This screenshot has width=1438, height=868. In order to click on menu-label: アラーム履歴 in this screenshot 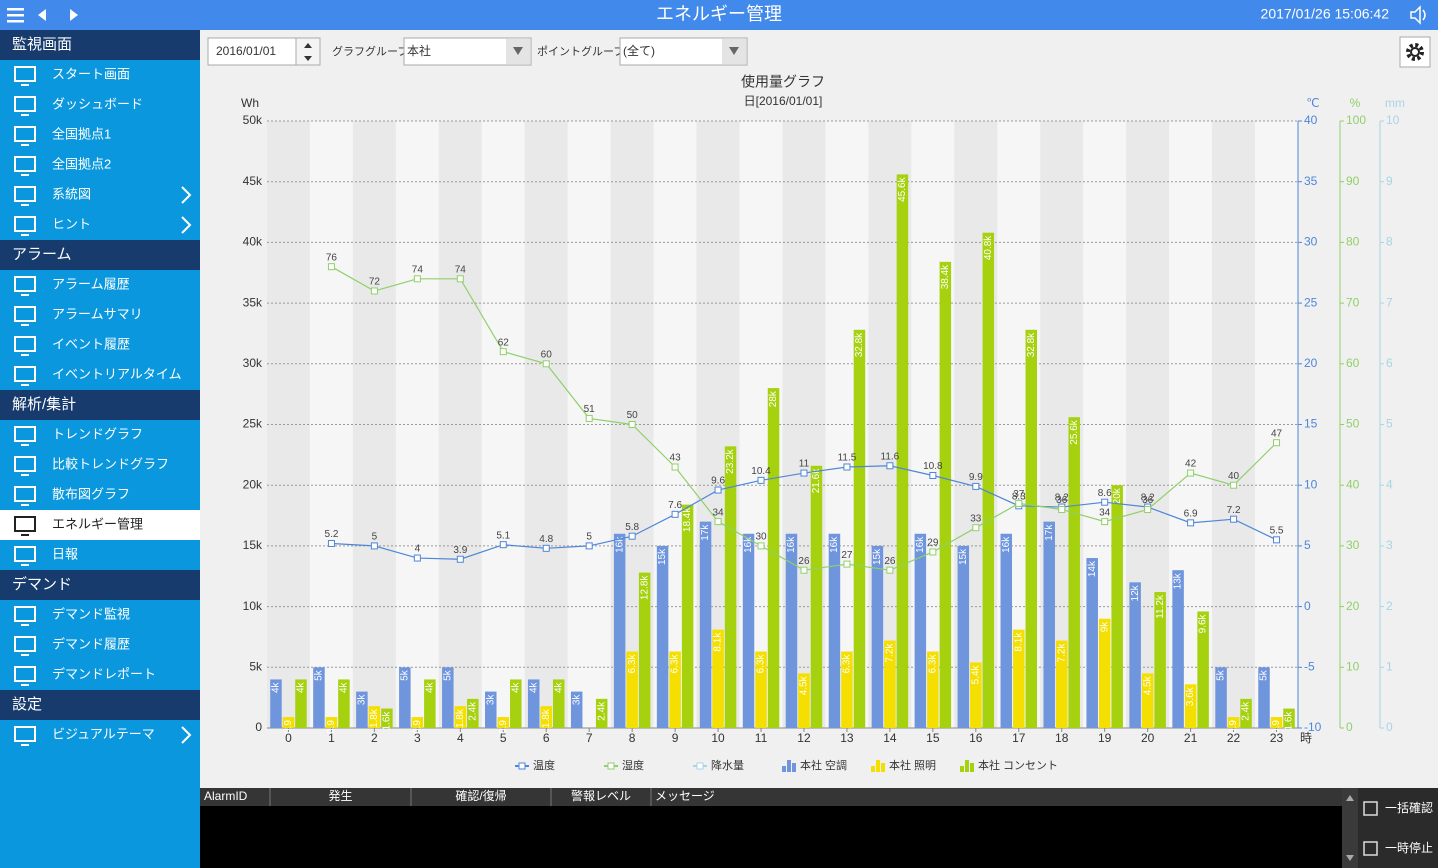, I will do `click(91, 283)`.